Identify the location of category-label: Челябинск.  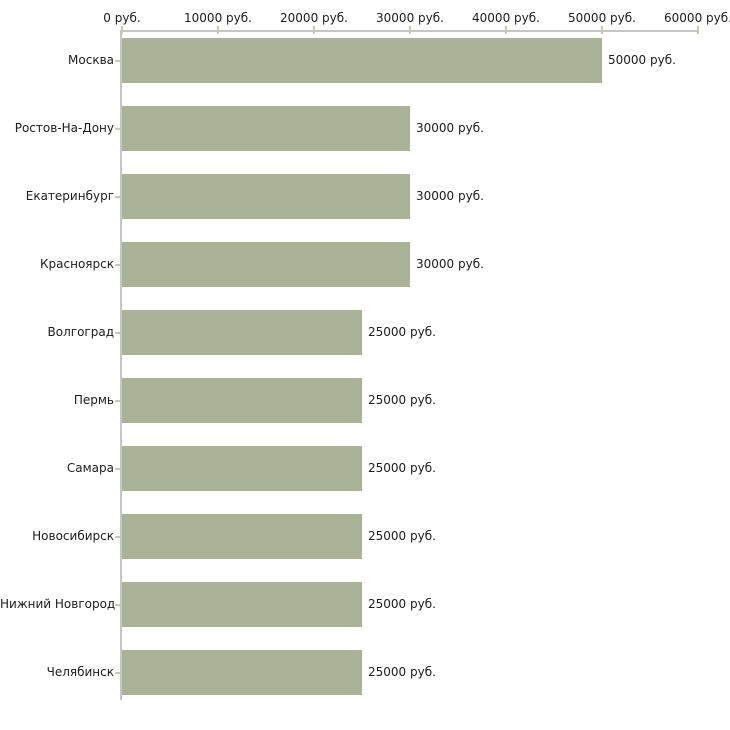
(80, 672).